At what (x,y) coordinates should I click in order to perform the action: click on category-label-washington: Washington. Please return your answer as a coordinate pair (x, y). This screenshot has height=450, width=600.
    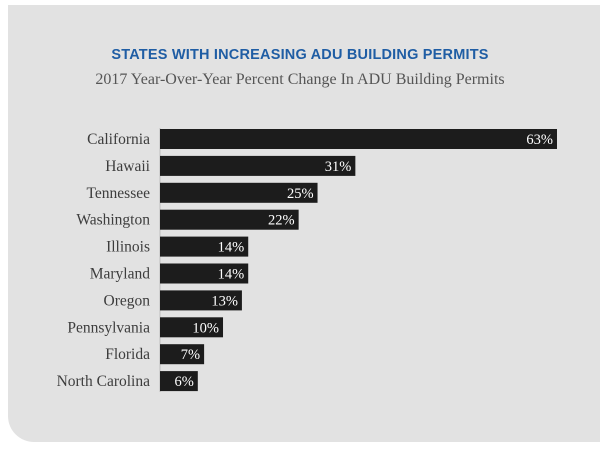
    Looking at the image, I should click on (113, 220).